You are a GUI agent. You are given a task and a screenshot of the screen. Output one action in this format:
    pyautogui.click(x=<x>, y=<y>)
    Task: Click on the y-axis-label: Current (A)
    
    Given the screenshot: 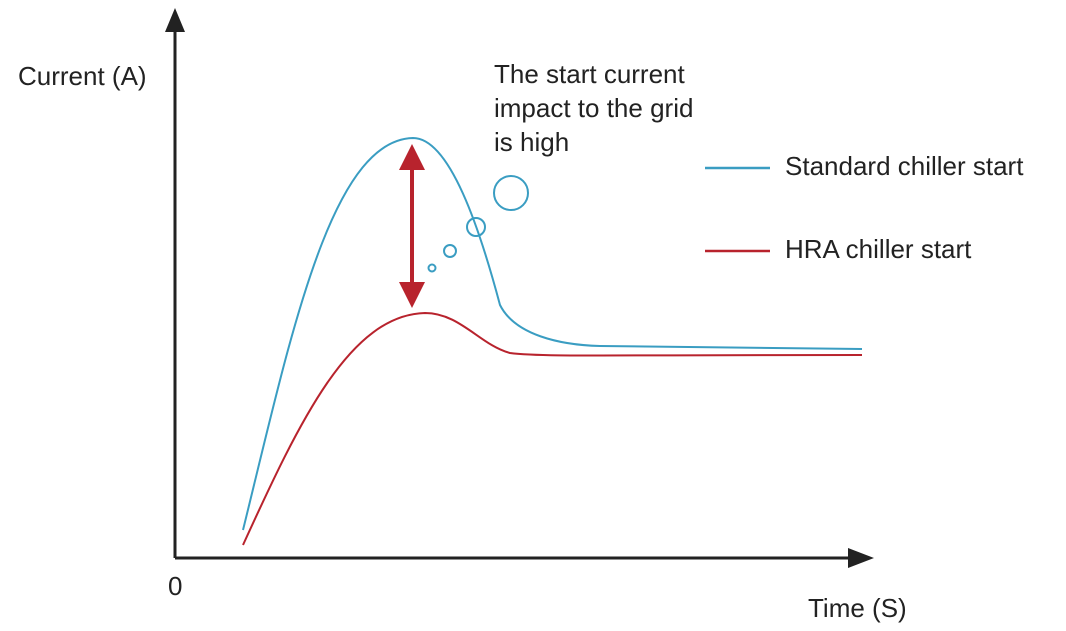 What is the action you would take?
    pyautogui.click(x=82, y=76)
    